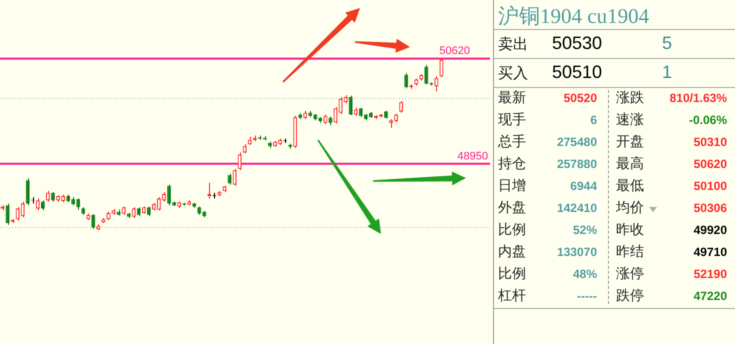  I want to click on text: 6944, so click(583, 186).